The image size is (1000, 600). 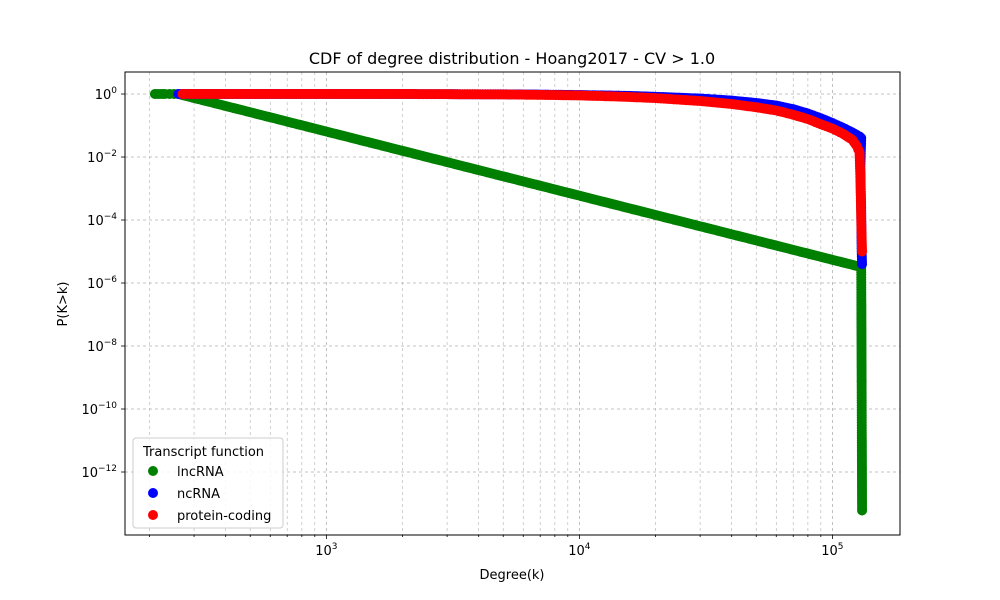 I want to click on y-tick-label: 10⁻⁸, so click(x=102, y=346).